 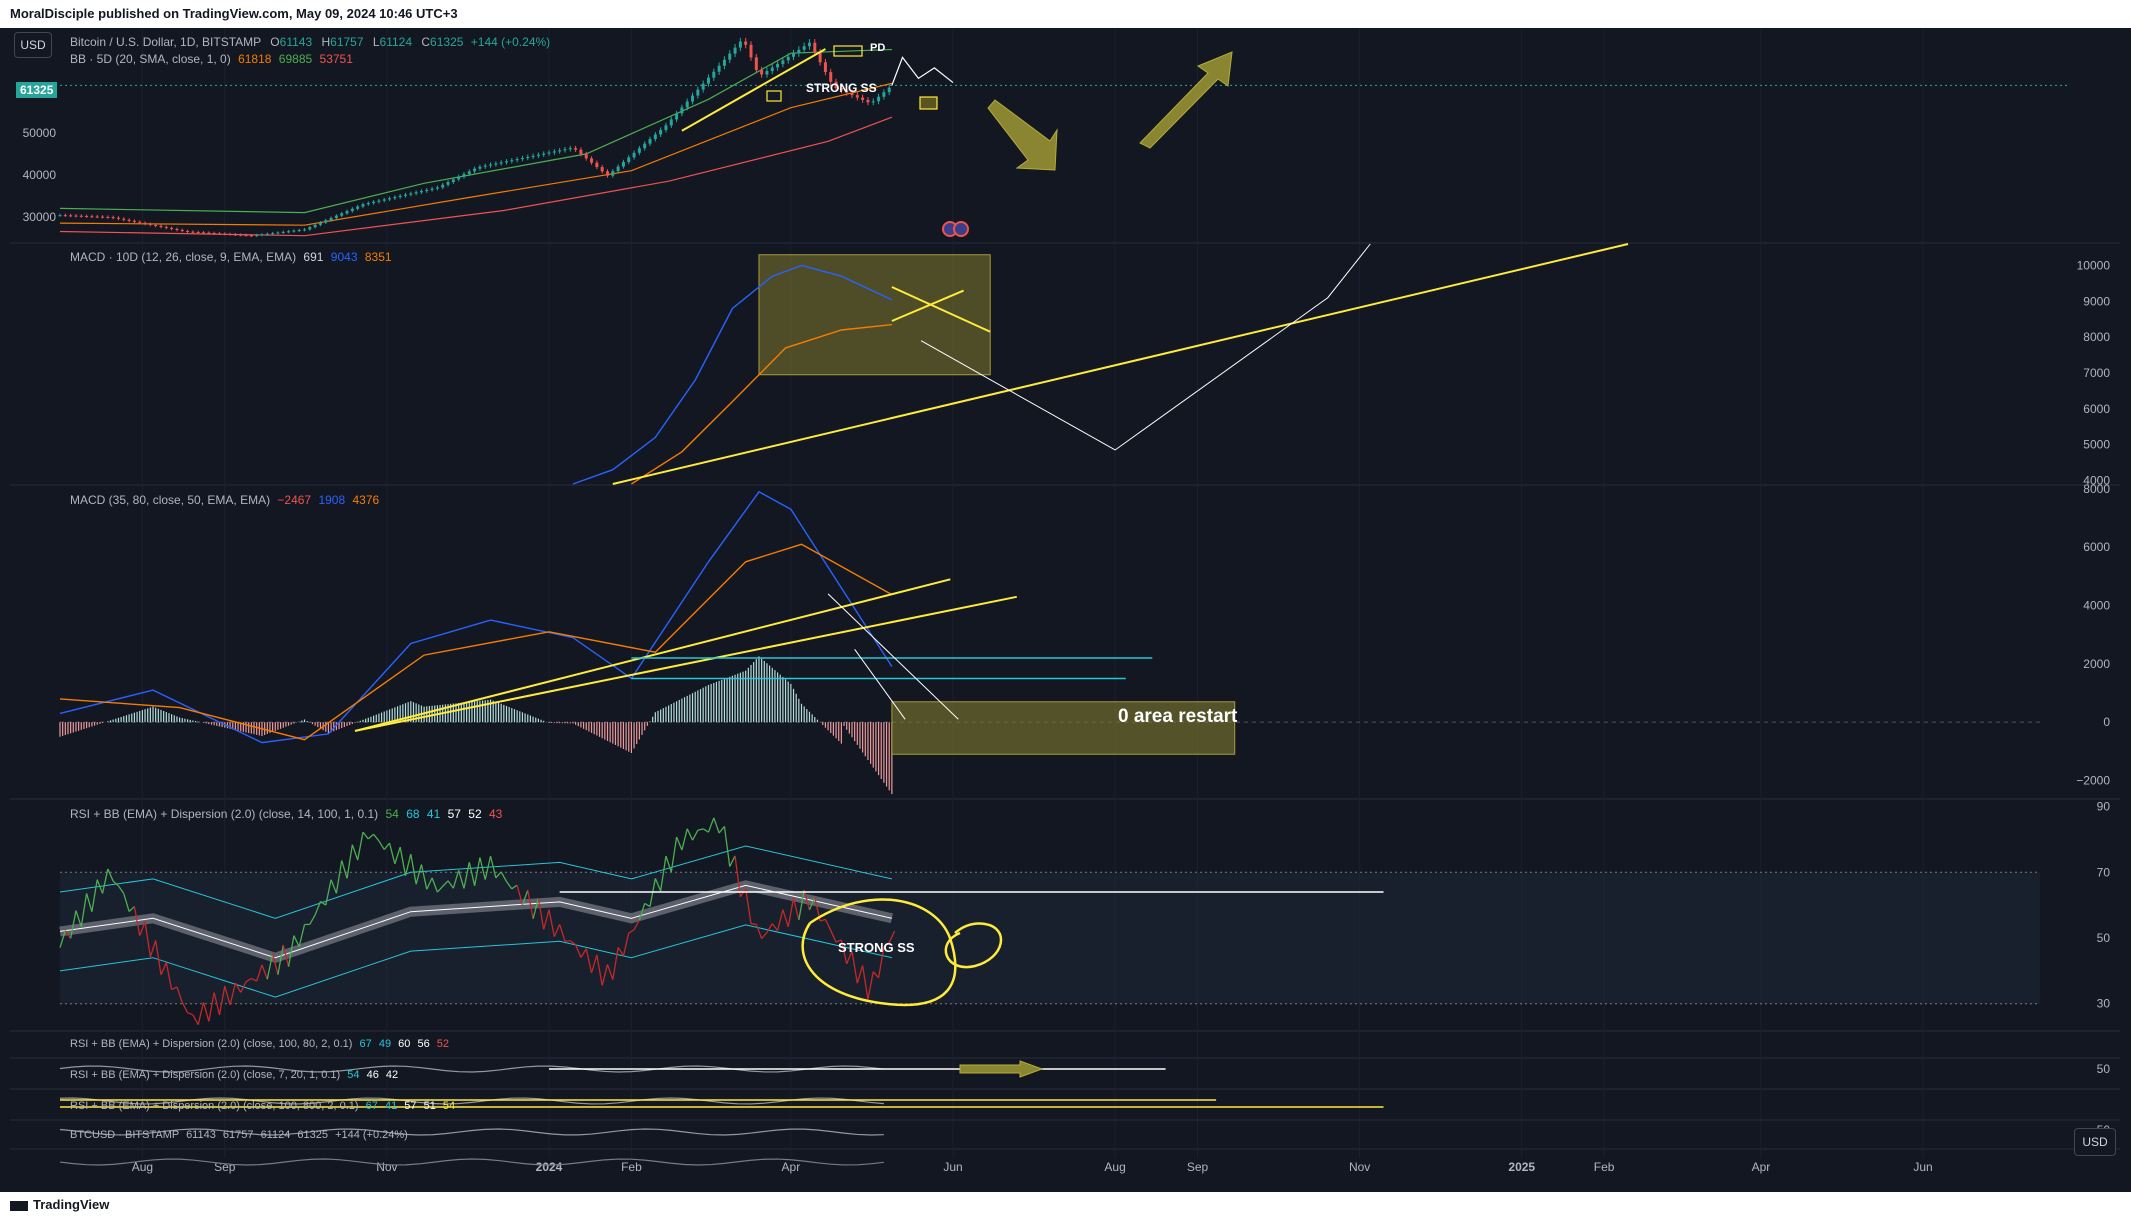 What do you see at coordinates (183, 257) in the screenshot?
I see `macd10d-title: MACD · 10D (12, 26, close, 9, EMA, EMA)` at bounding box center [183, 257].